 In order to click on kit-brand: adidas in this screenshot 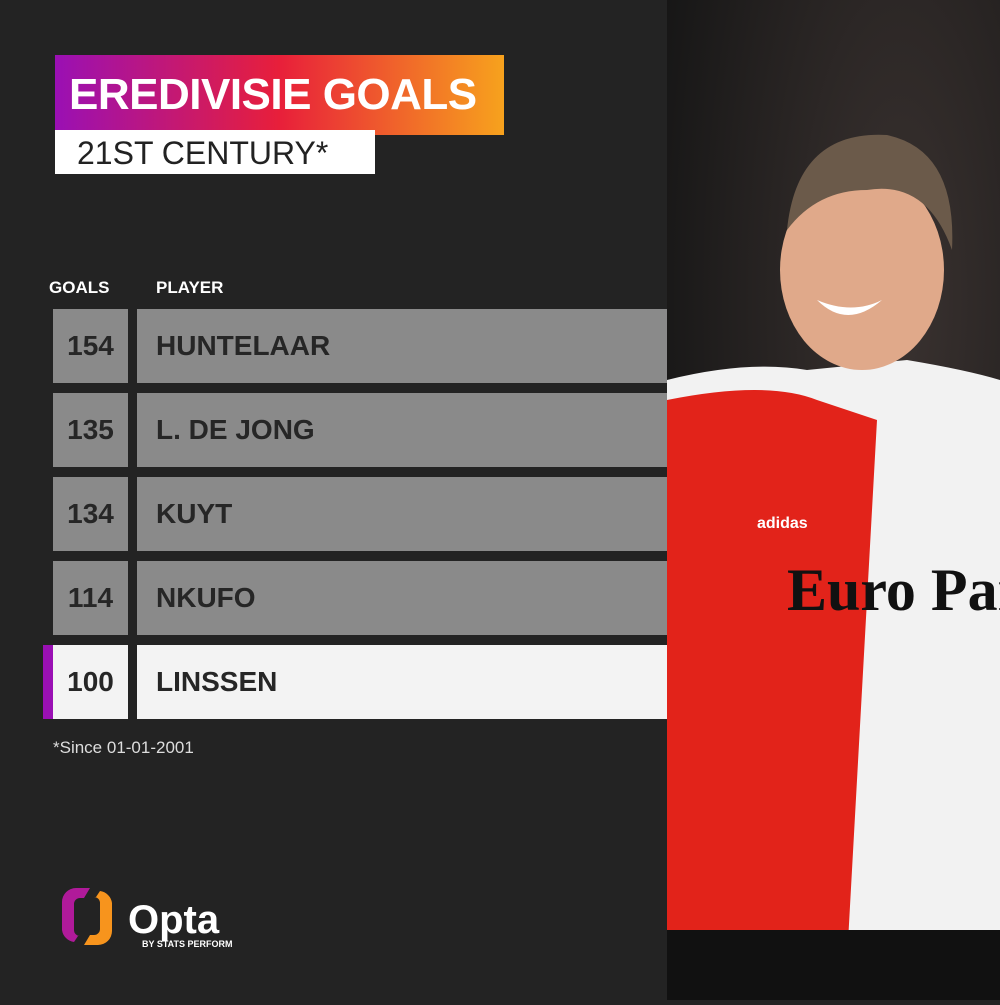, I will do `click(782, 523)`.